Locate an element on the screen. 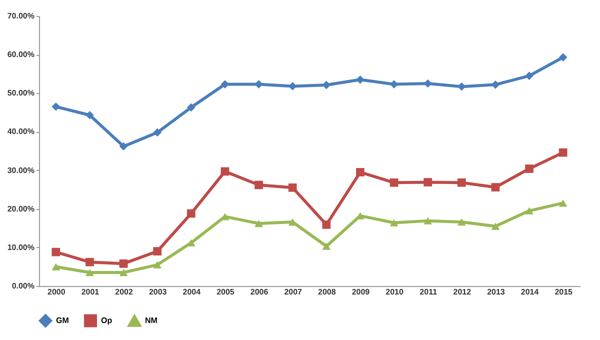 Image resolution: width=600 pixels, height=340 pixels. x-tick-label: 2011 is located at coordinates (429, 292).